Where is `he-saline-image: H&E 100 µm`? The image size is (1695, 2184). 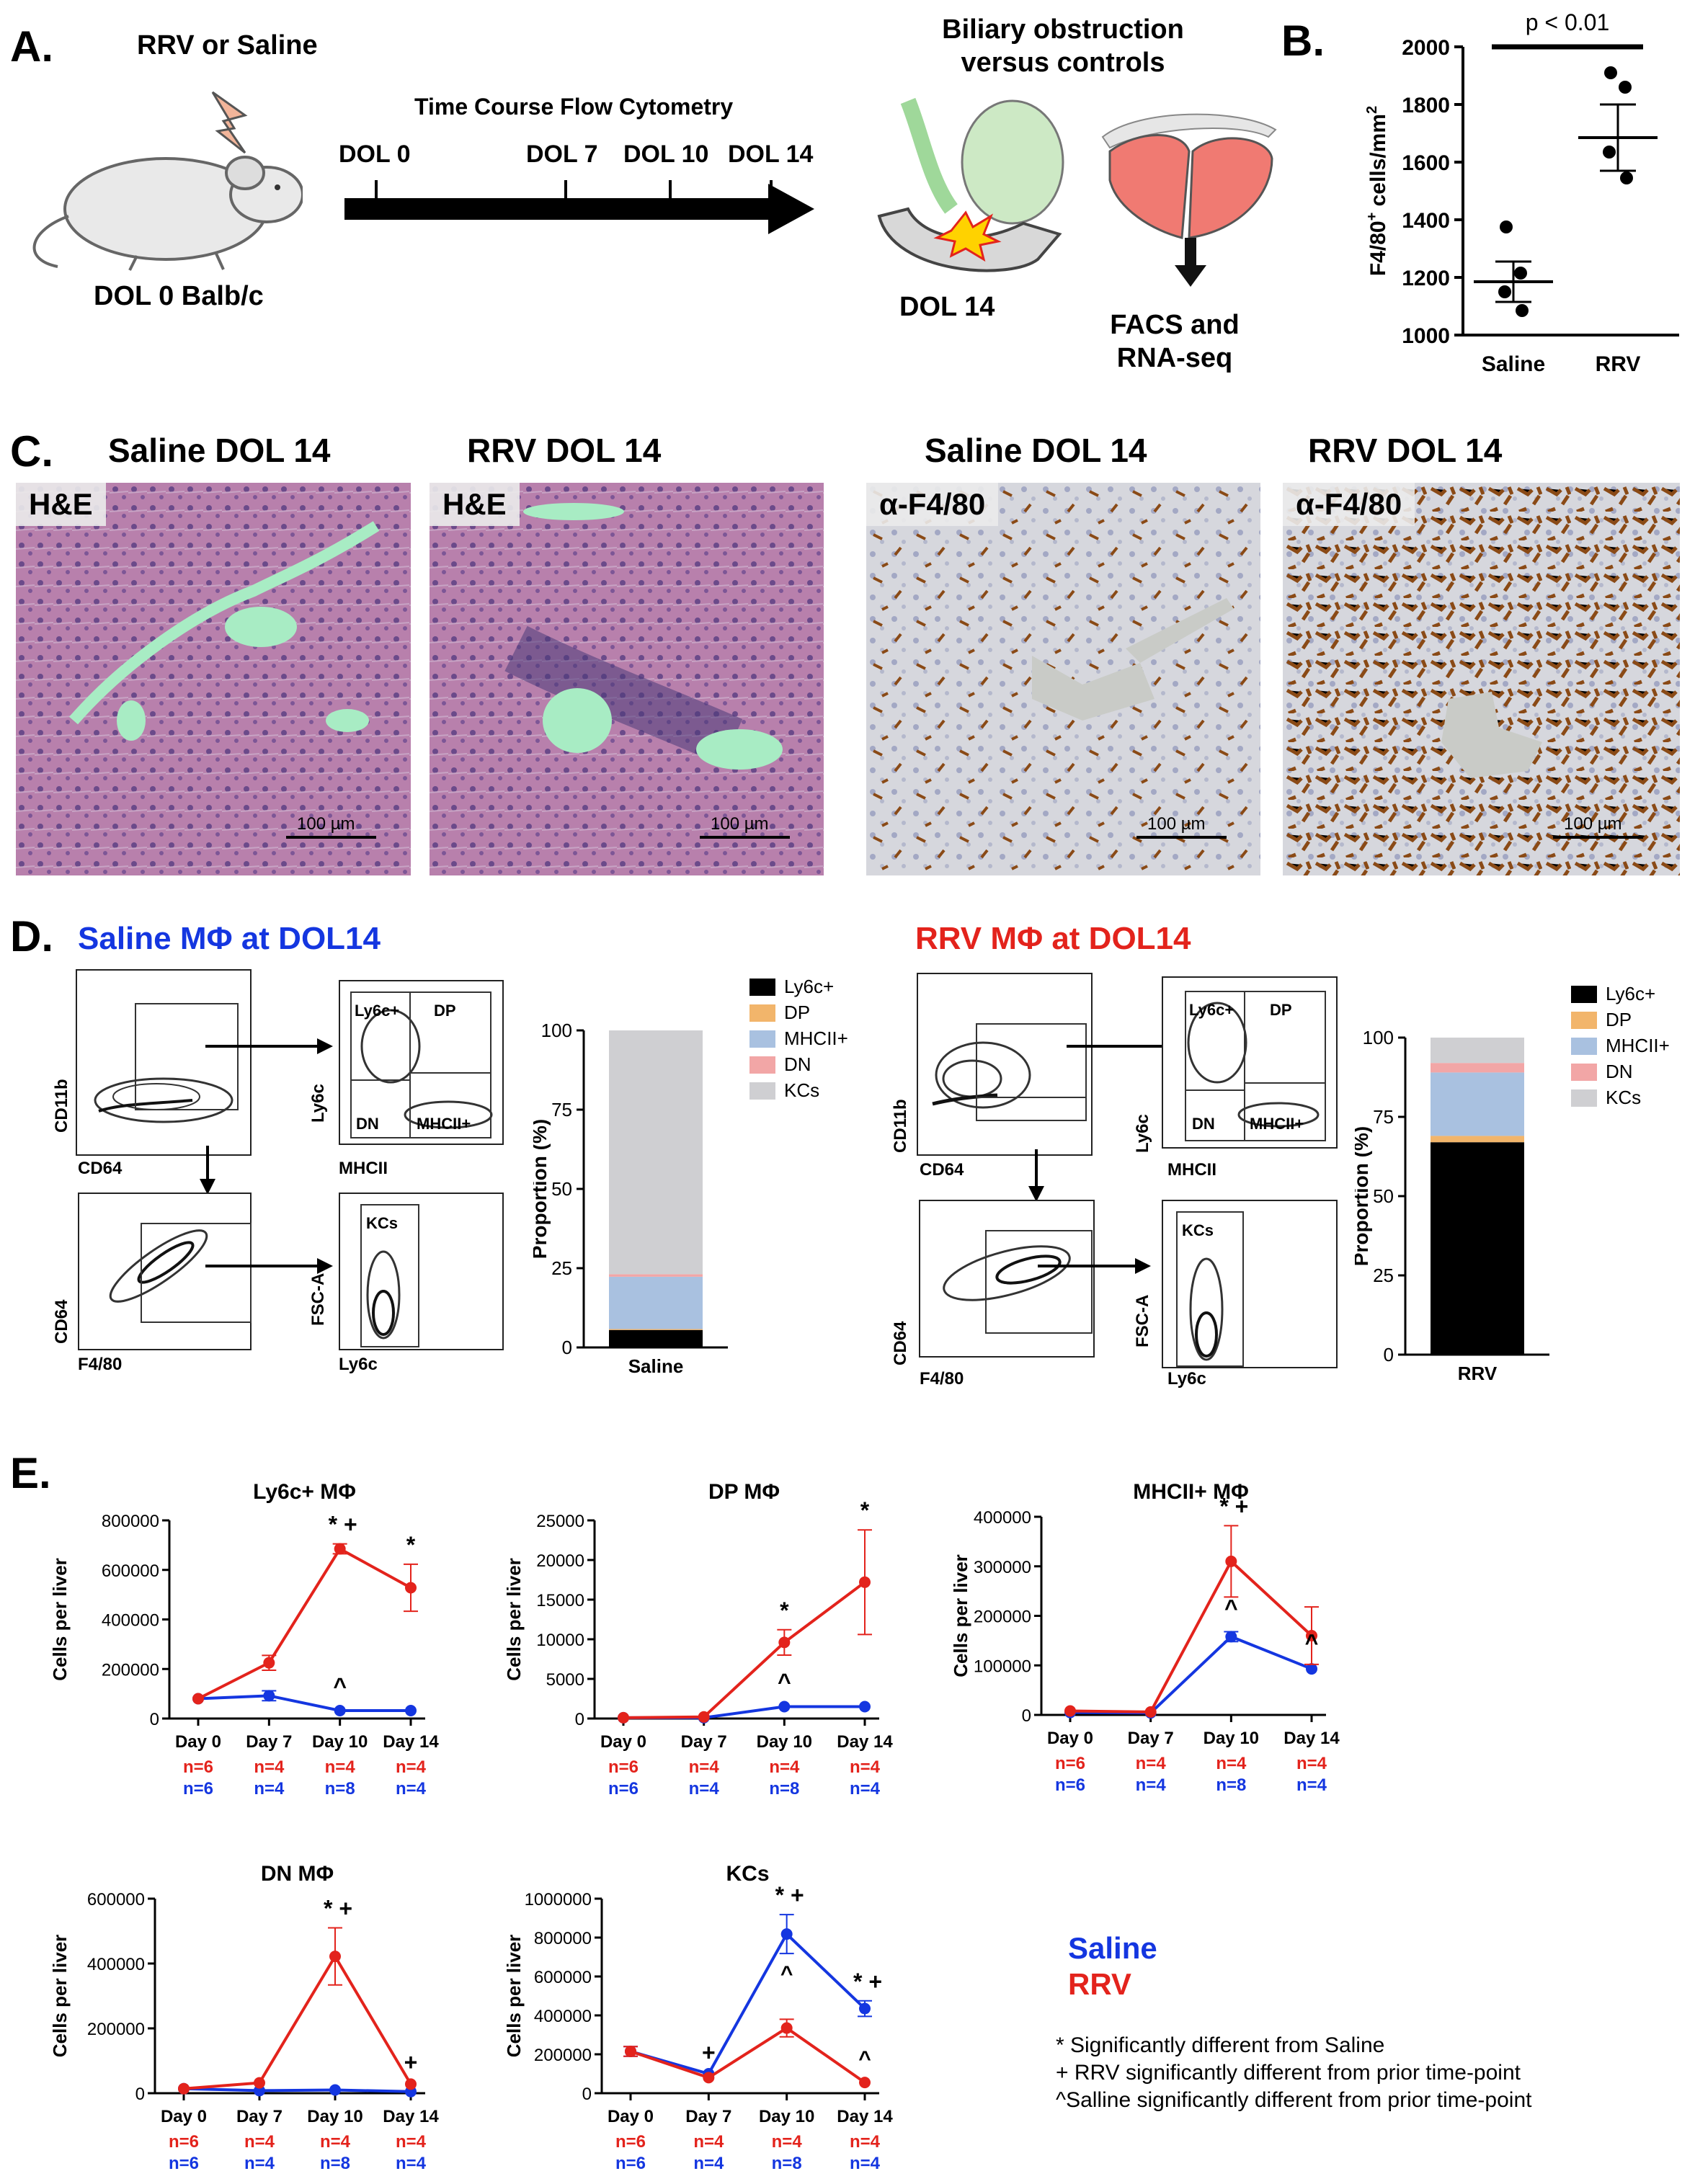 he-saline-image: H&E 100 µm is located at coordinates (213, 679).